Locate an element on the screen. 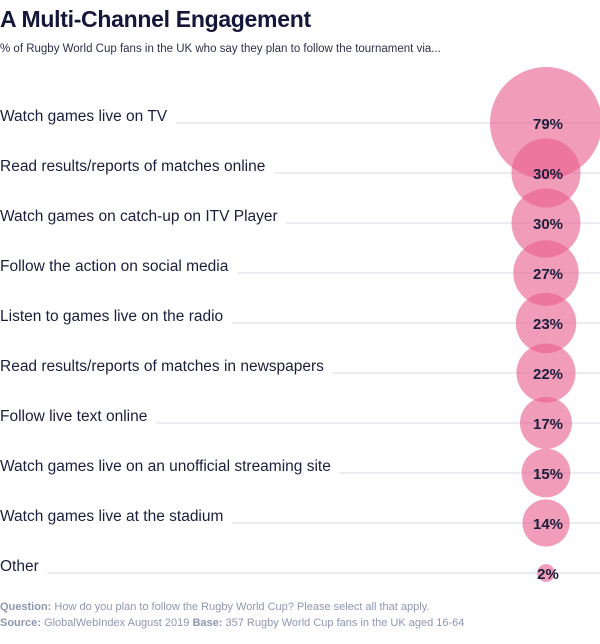 The height and width of the screenshot is (644, 600). category-label: Watch games on catch-up on ITV Player is located at coordinates (139, 216).